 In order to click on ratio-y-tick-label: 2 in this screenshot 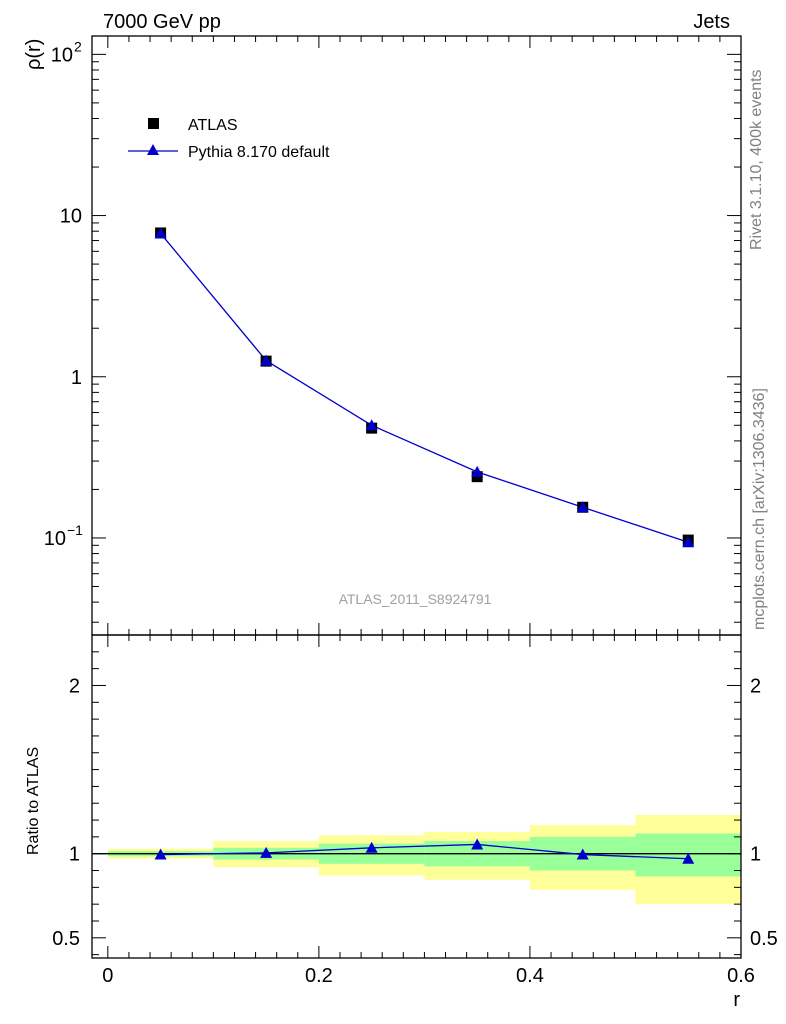, I will do `click(74, 686)`.